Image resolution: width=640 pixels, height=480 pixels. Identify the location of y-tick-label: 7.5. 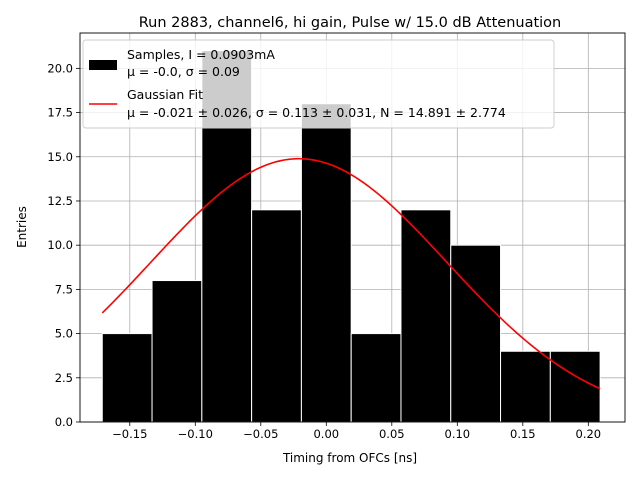
(64, 289).